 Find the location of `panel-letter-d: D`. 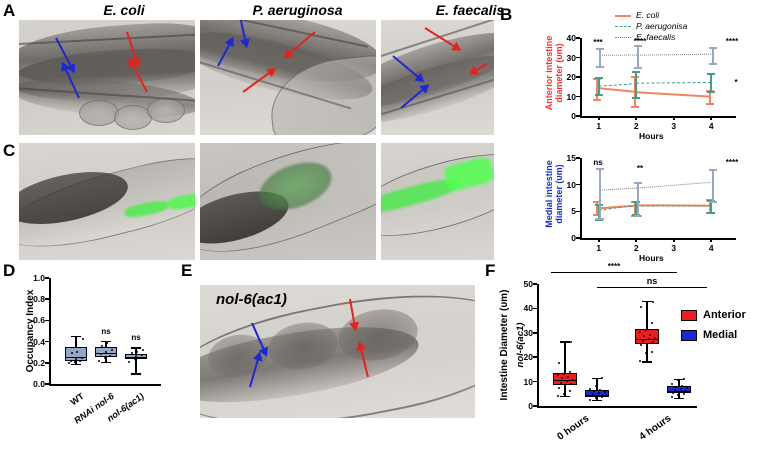

panel-letter-d: D is located at coordinates (9, 270).